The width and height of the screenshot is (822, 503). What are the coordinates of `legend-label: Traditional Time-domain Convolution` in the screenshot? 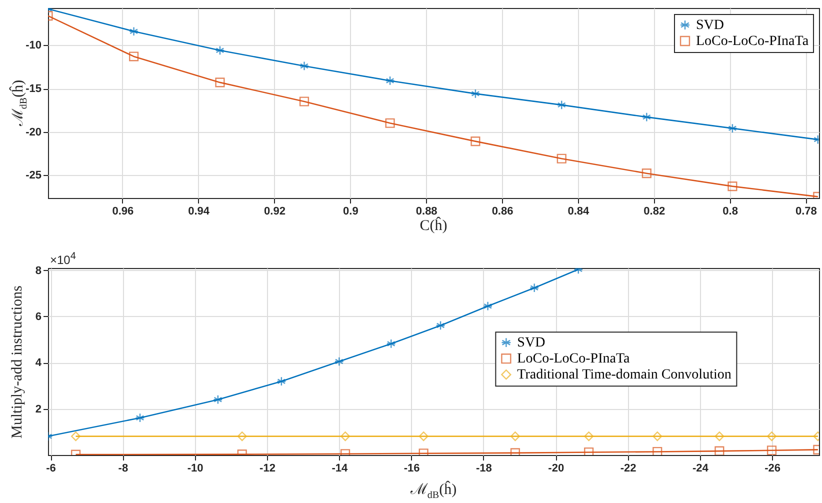 It's located at (624, 375).